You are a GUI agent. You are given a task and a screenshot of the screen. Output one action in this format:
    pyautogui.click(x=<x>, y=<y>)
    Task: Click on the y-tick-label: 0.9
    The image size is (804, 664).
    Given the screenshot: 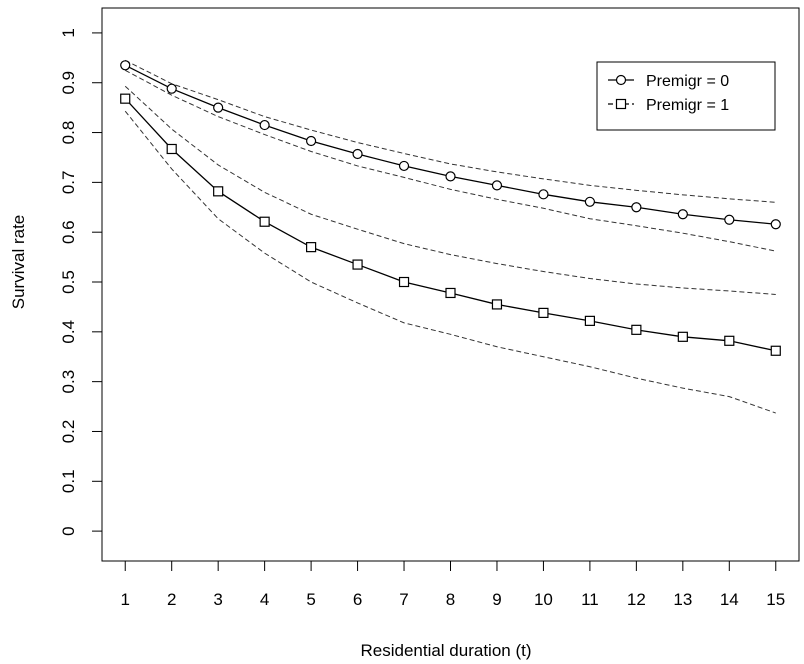 What is the action you would take?
    pyautogui.click(x=68, y=83)
    